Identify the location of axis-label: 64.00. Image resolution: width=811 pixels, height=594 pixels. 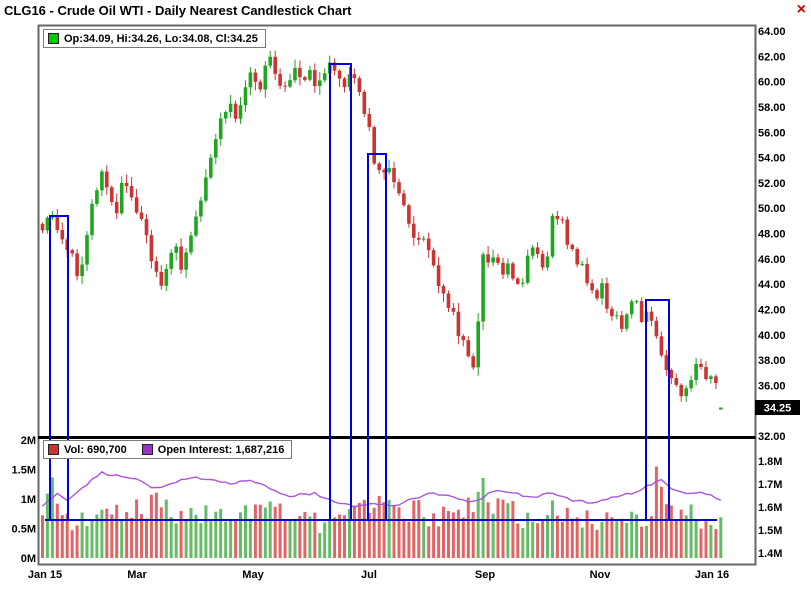
(772, 32).